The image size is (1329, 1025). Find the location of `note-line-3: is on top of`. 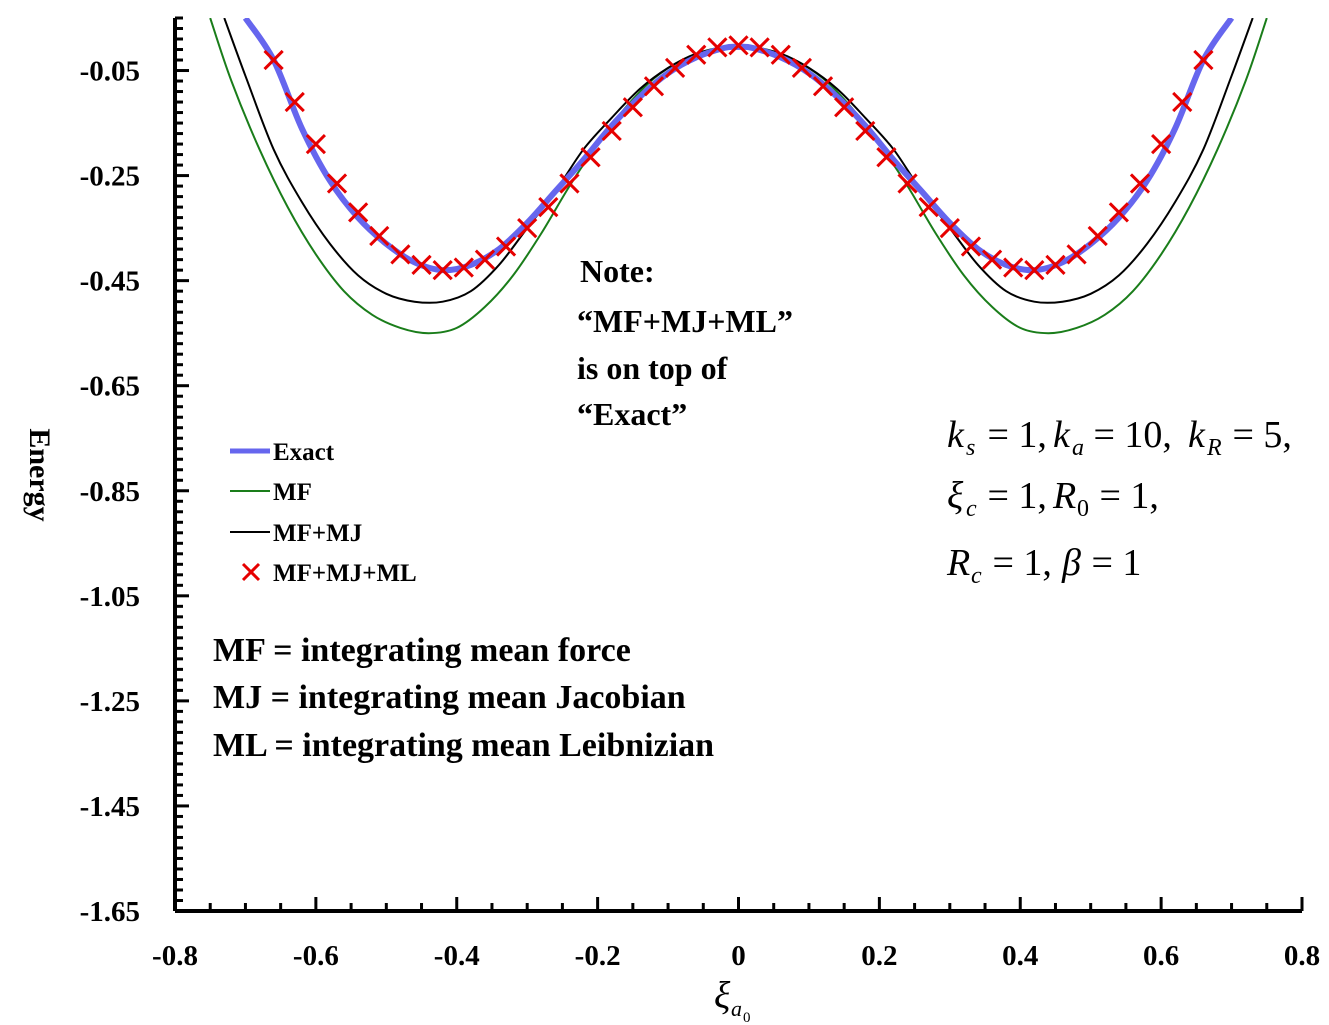

note-line-3: is on top of is located at coordinates (652, 368).